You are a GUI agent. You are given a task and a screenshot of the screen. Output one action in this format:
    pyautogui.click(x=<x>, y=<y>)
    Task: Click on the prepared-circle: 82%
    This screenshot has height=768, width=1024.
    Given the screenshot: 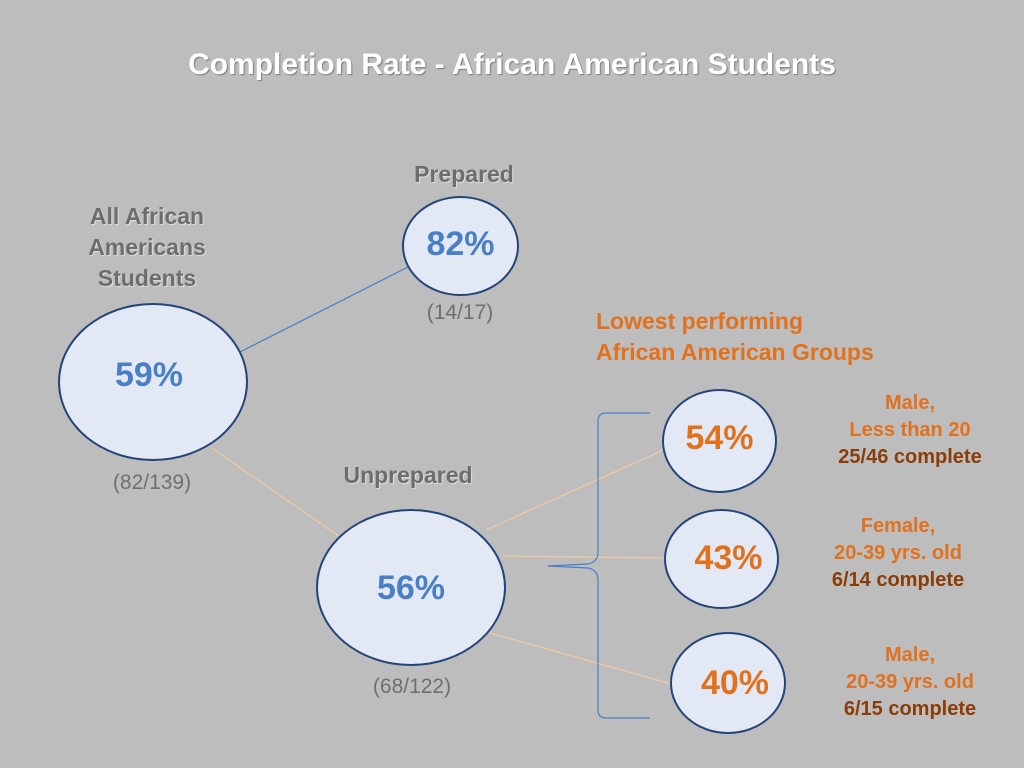 What is the action you would take?
    pyautogui.click(x=460, y=246)
    